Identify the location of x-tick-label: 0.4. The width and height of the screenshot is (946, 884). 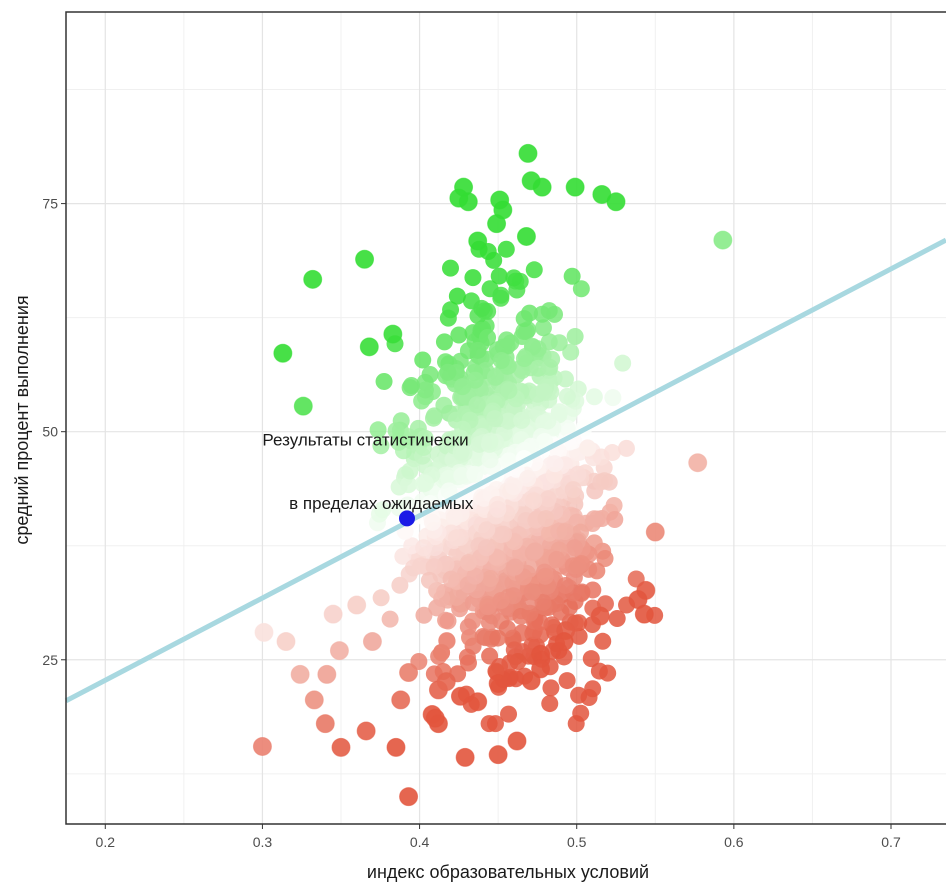
(420, 842).